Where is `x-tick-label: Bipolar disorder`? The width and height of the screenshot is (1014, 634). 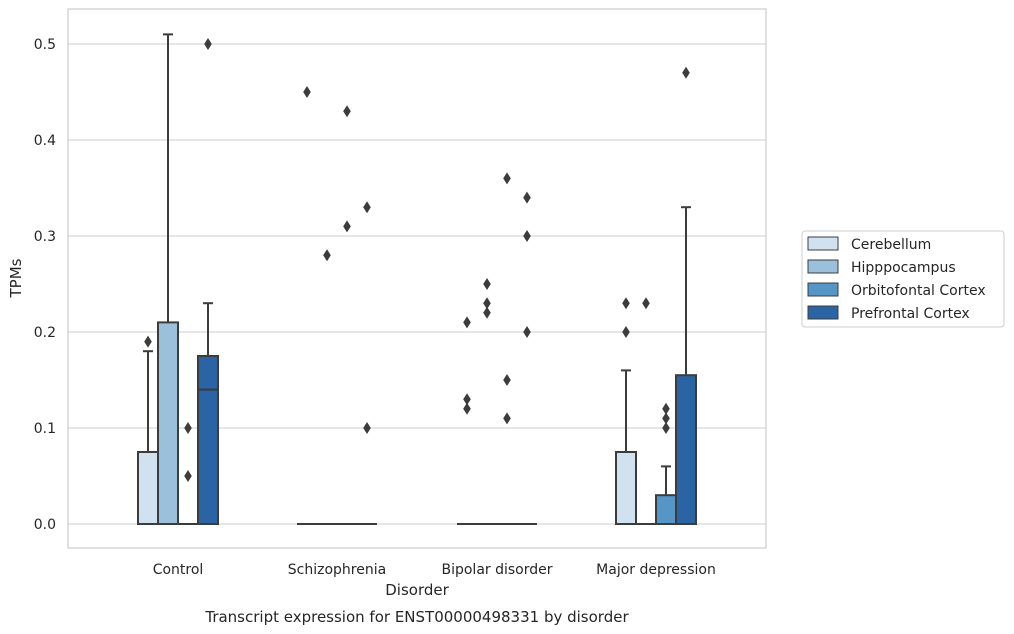 x-tick-label: Bipolar disorder is located at coordinates (496, 570).